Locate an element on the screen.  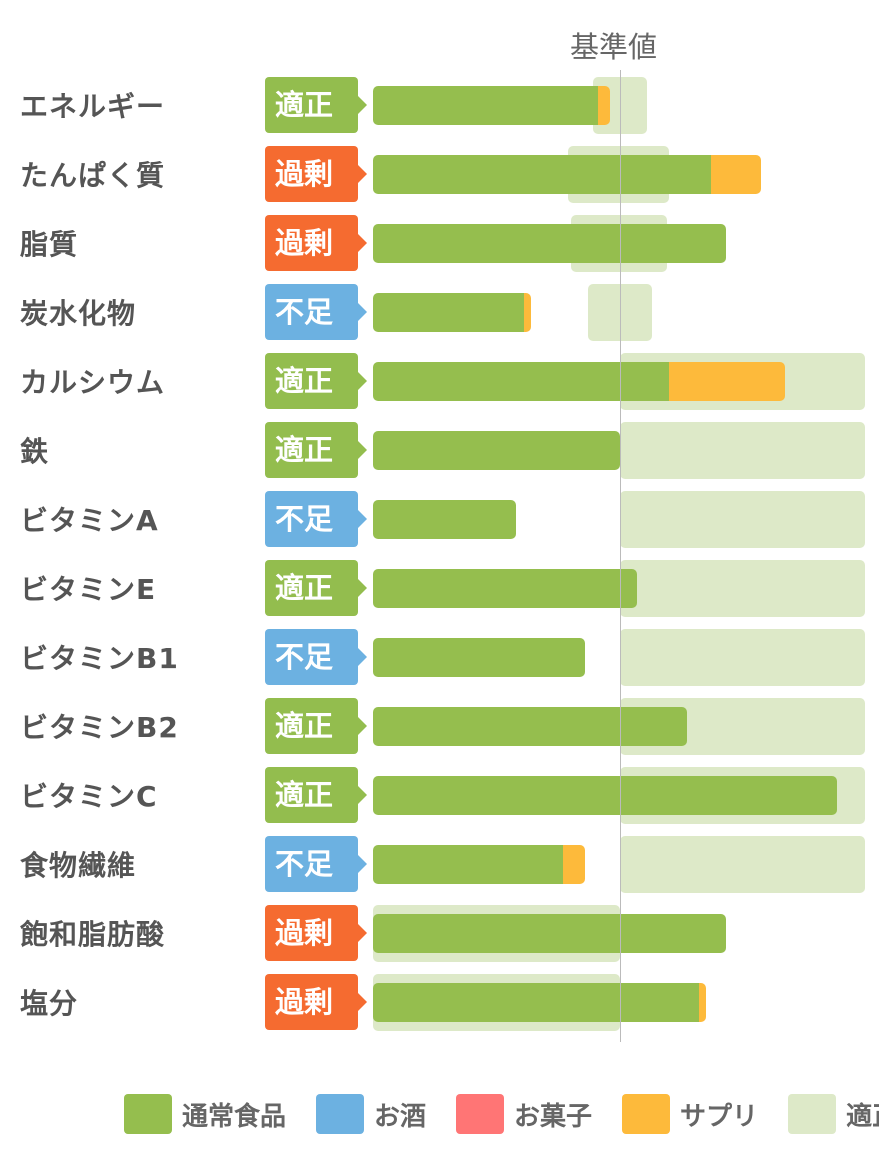
chart-row: 脂質 過剰 is located at coordinates (439, 243).